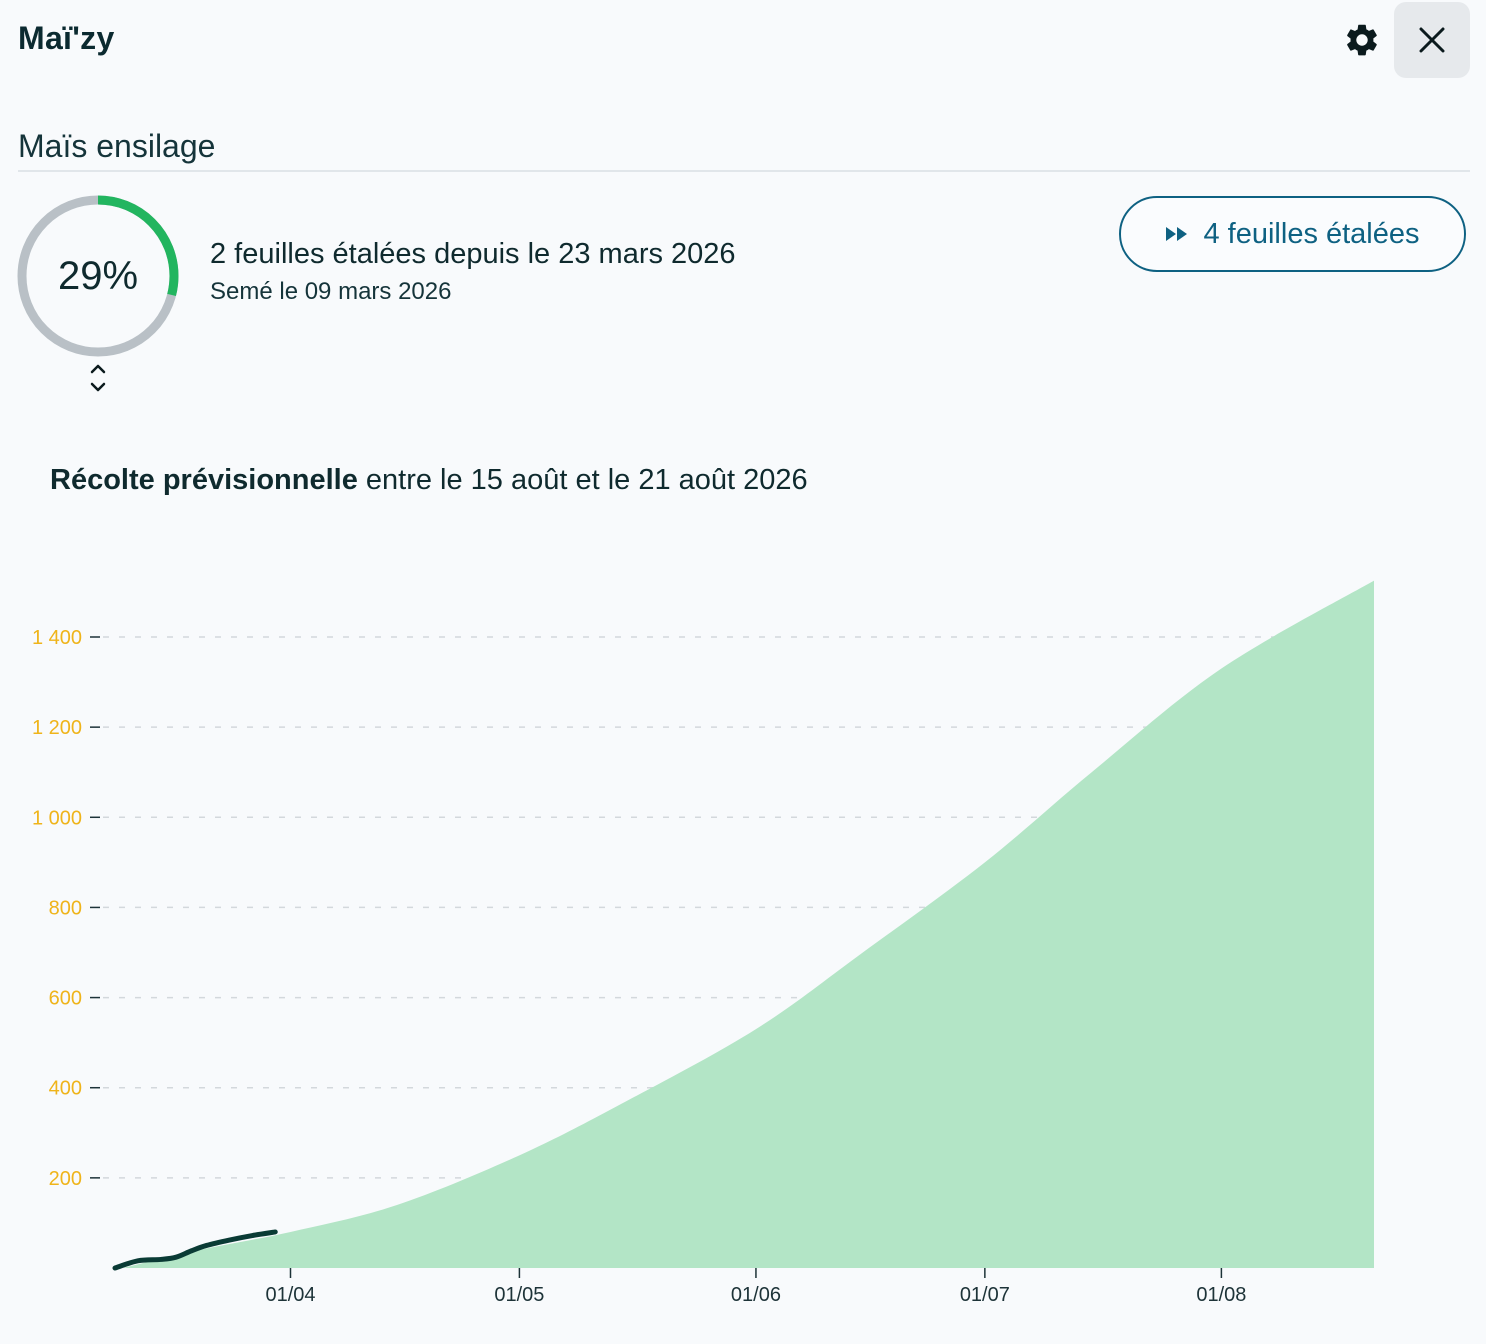 The image size is (1486, 1344). Describe the element at coordinates (290, 1295) in the screenshot. I see `x-tick-label: 01/04` at that location.